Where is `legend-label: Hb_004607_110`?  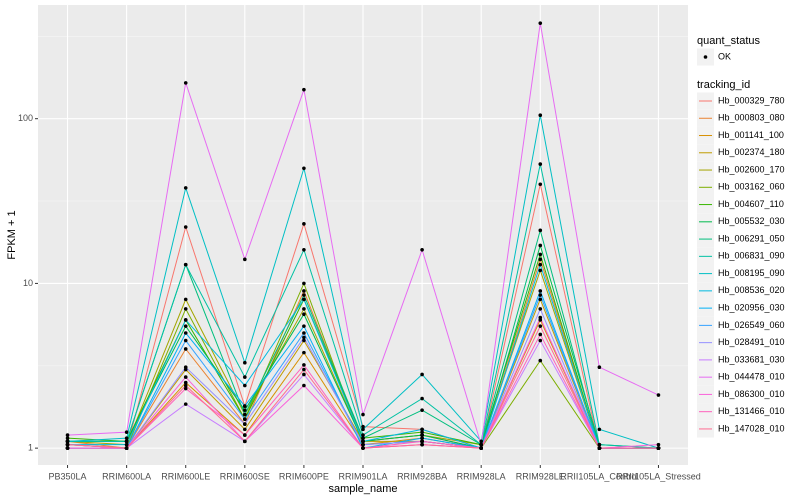
legend-label: Hb_004607_110 is located at coordinates (751, 204).